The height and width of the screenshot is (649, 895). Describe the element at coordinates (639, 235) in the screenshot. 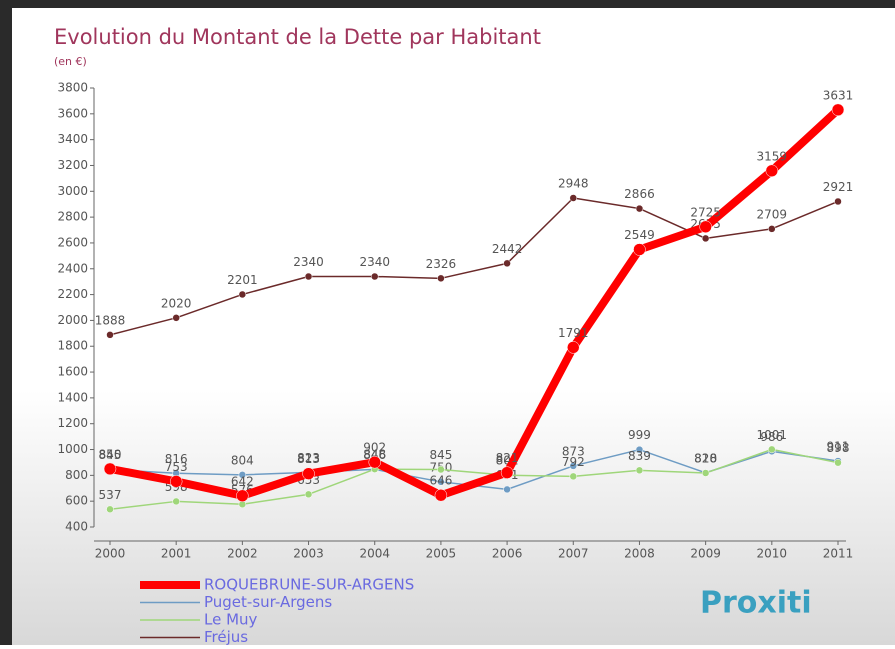

I see `data-label: 2549` at that location.